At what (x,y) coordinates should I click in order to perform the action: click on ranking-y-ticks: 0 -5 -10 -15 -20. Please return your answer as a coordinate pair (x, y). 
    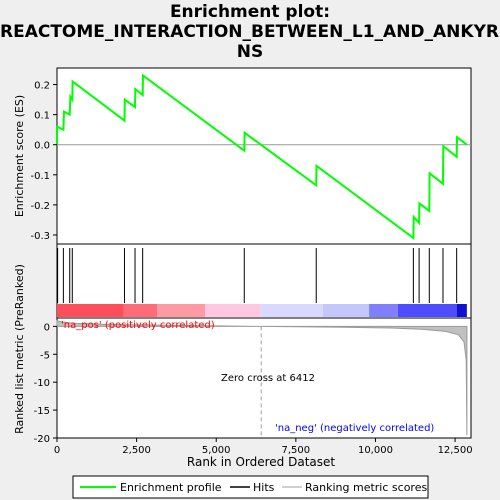
    Looking at the image, I should click on (45, 383).